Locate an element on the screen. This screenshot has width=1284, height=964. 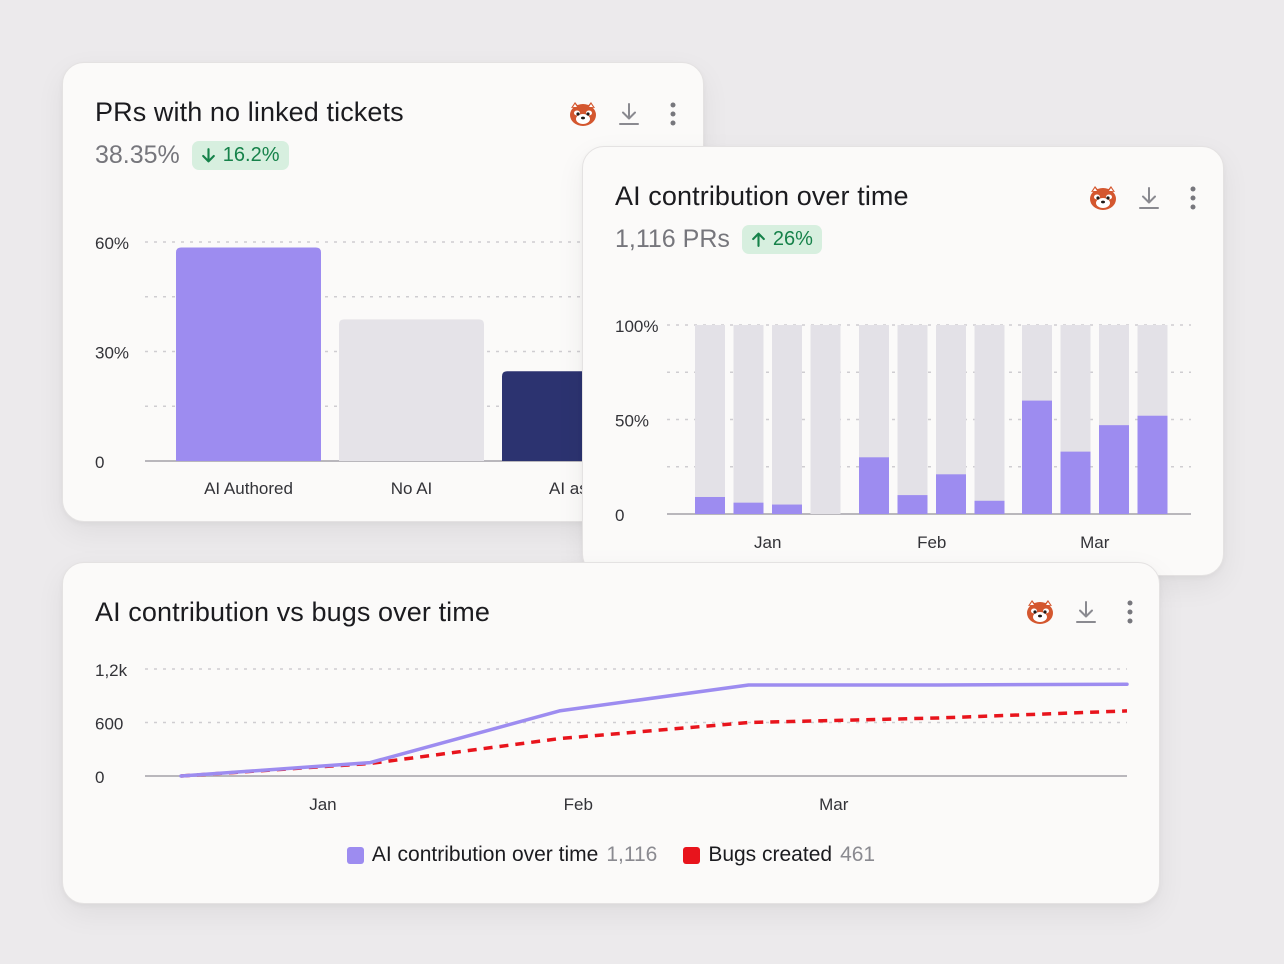
card-title: PRs with no linked tickets is located at coordinates (249, 112).